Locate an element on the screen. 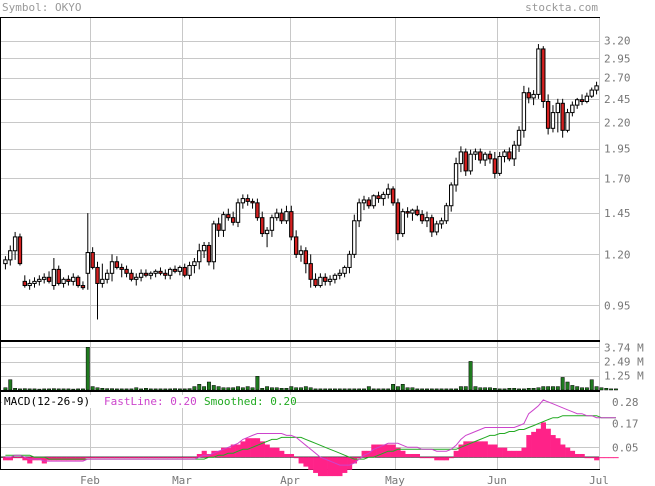 Image resolution: width=655 pixels, height=486 pixels. price-tick-label: 1.20 is located at coordinates (617, 254).